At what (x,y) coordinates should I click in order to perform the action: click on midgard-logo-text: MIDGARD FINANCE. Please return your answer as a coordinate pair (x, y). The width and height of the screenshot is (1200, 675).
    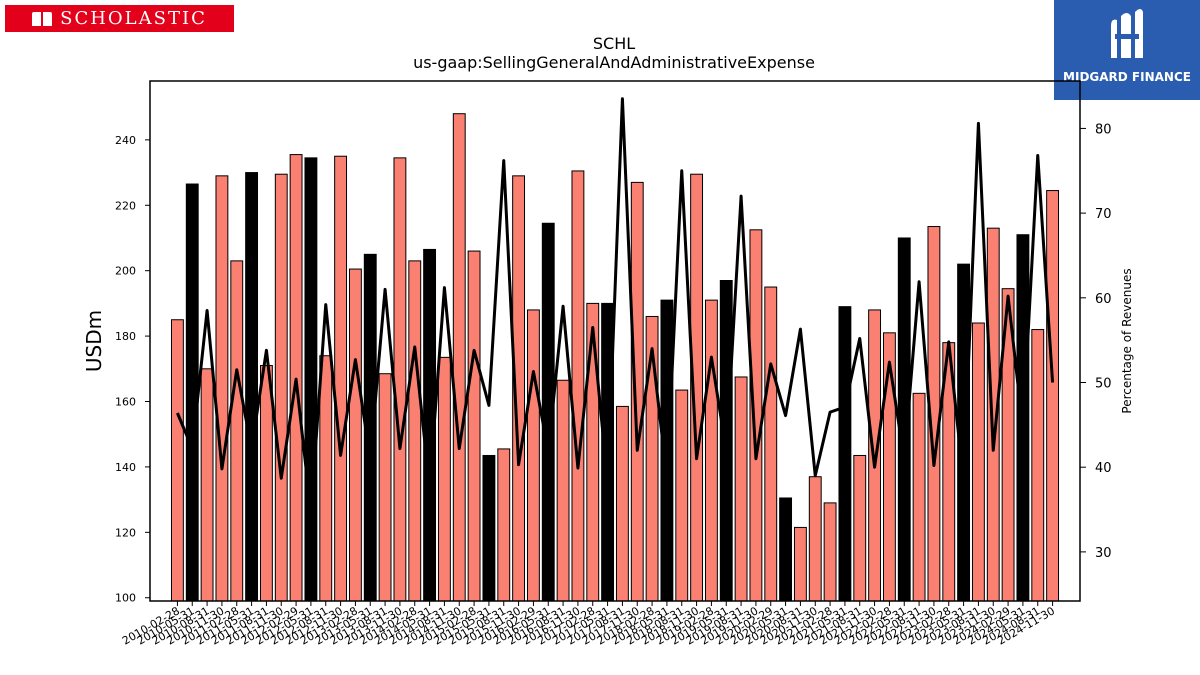
    Looking at the image, I should click on (1127, 77).